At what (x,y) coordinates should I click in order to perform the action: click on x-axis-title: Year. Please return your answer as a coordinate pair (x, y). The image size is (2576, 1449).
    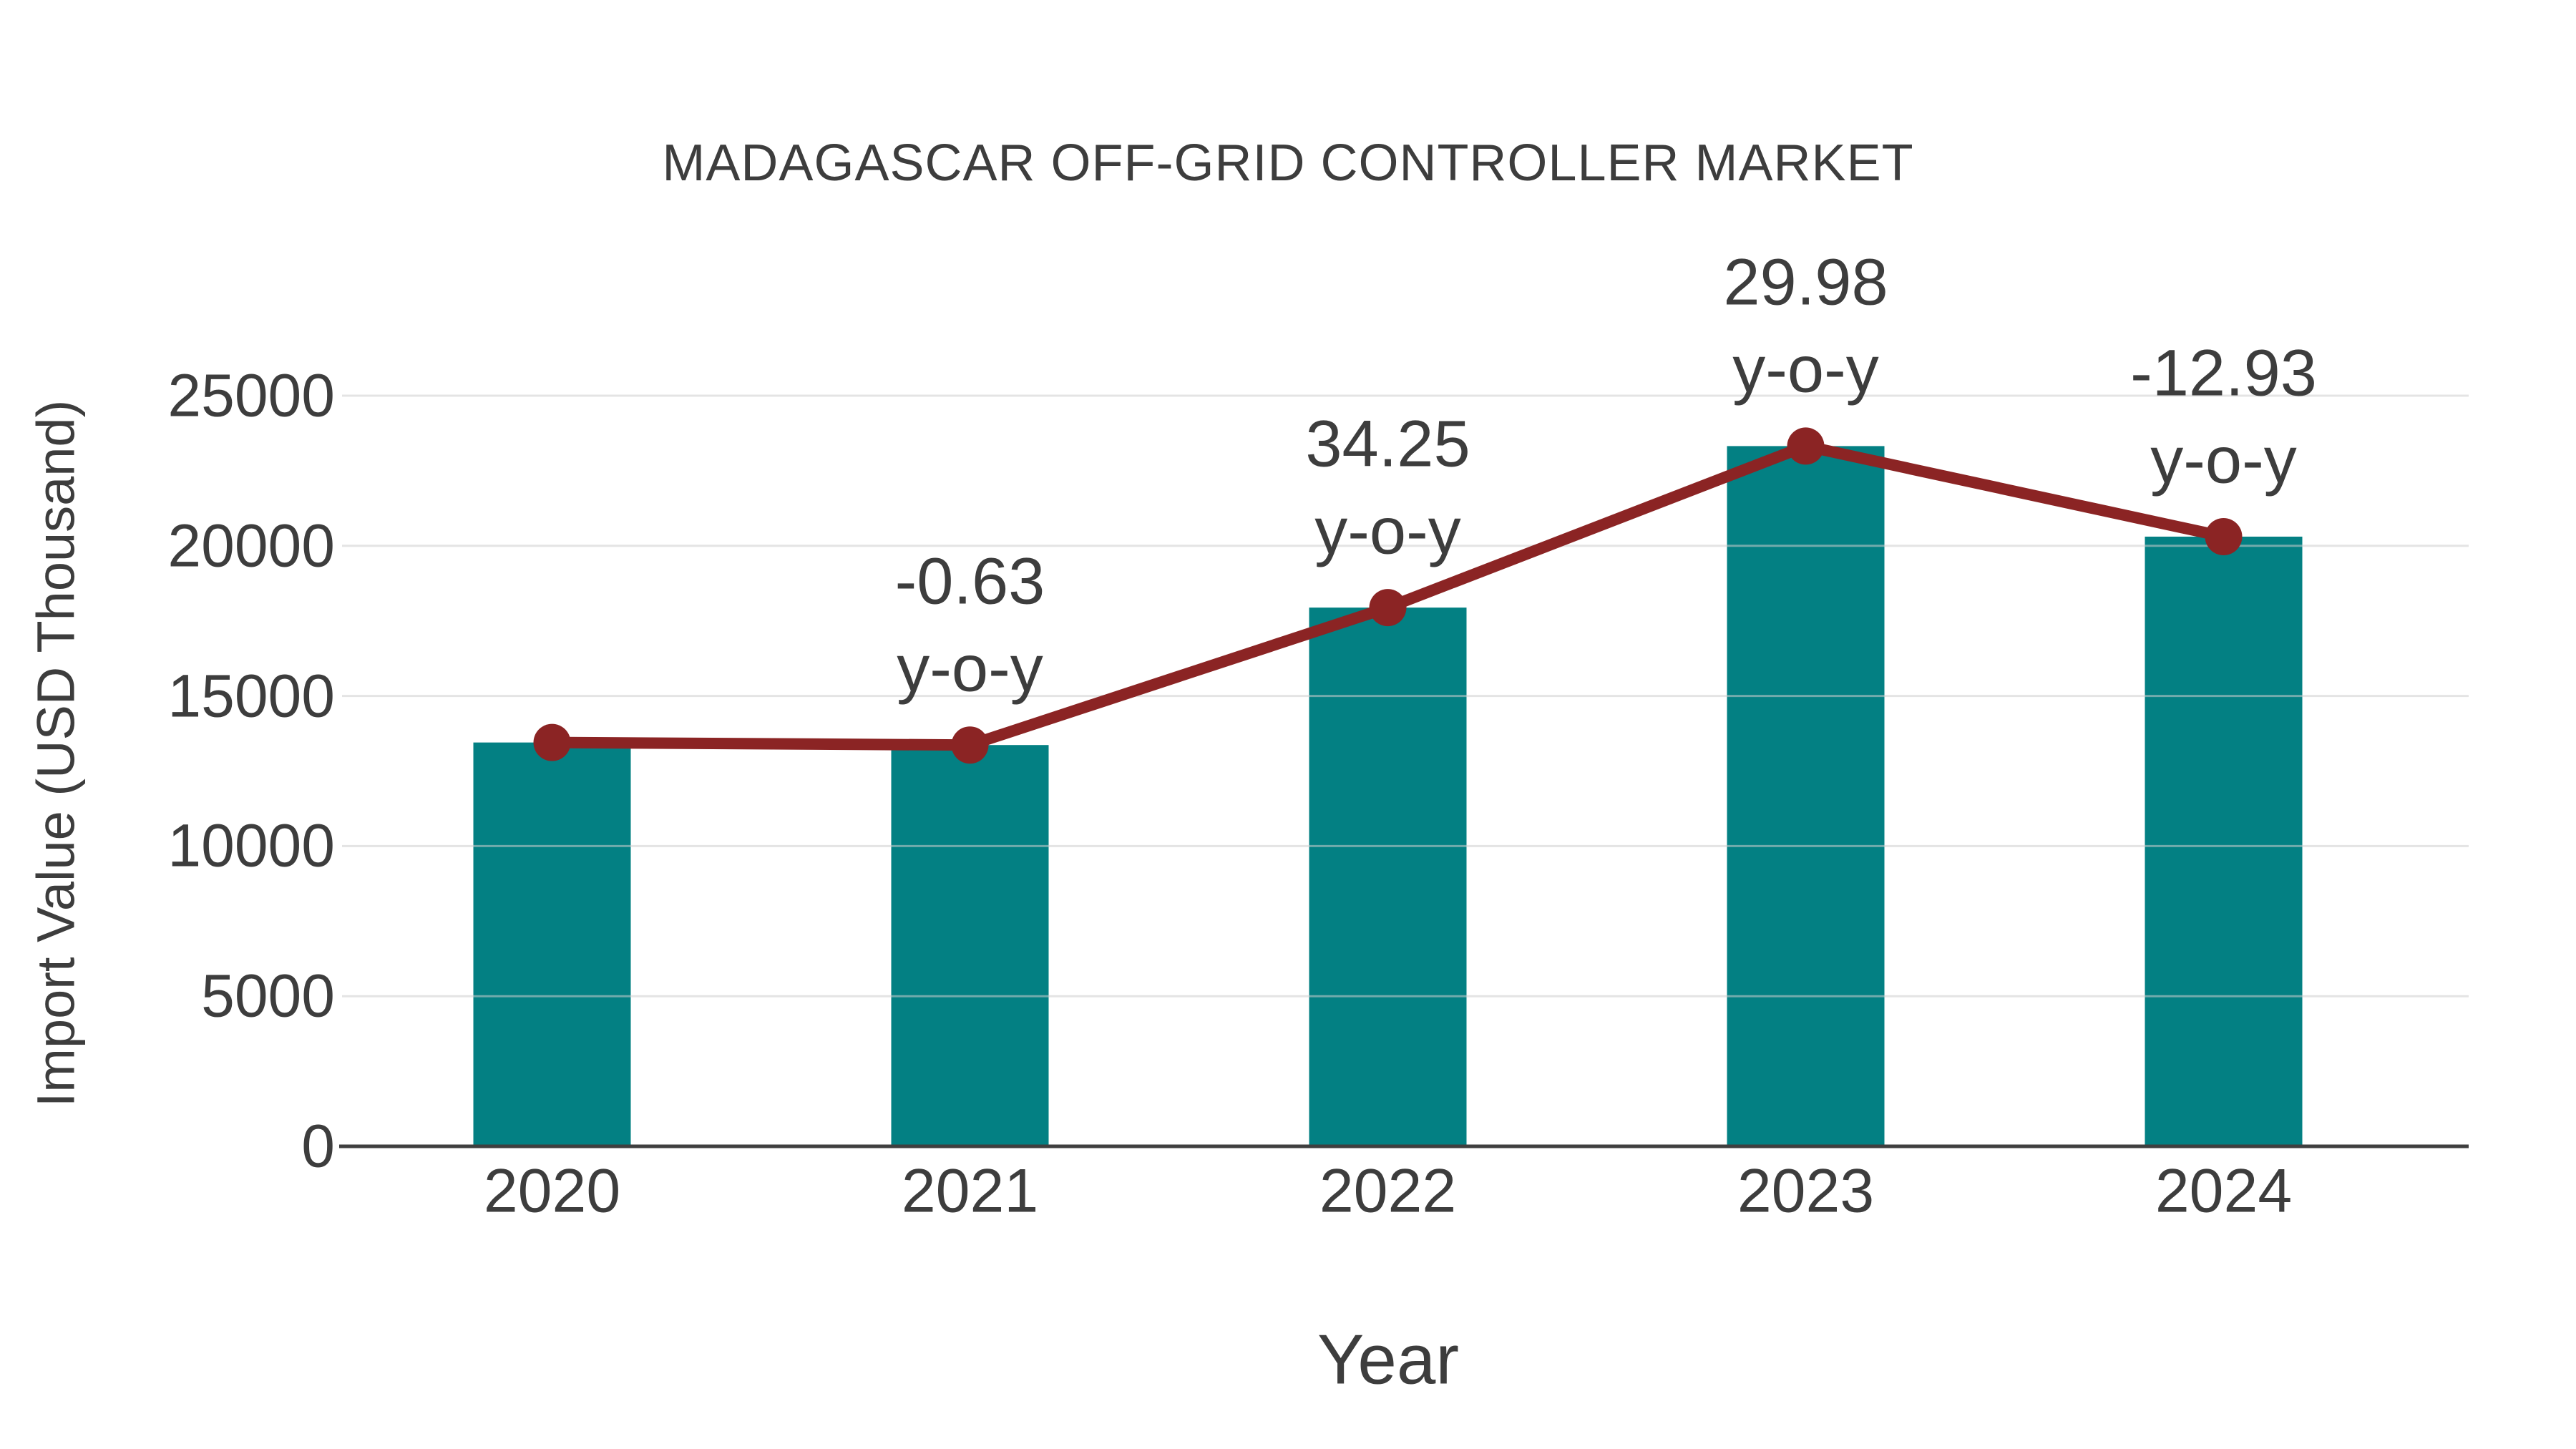
    Looking at the image, I should click on (1388, 1359).